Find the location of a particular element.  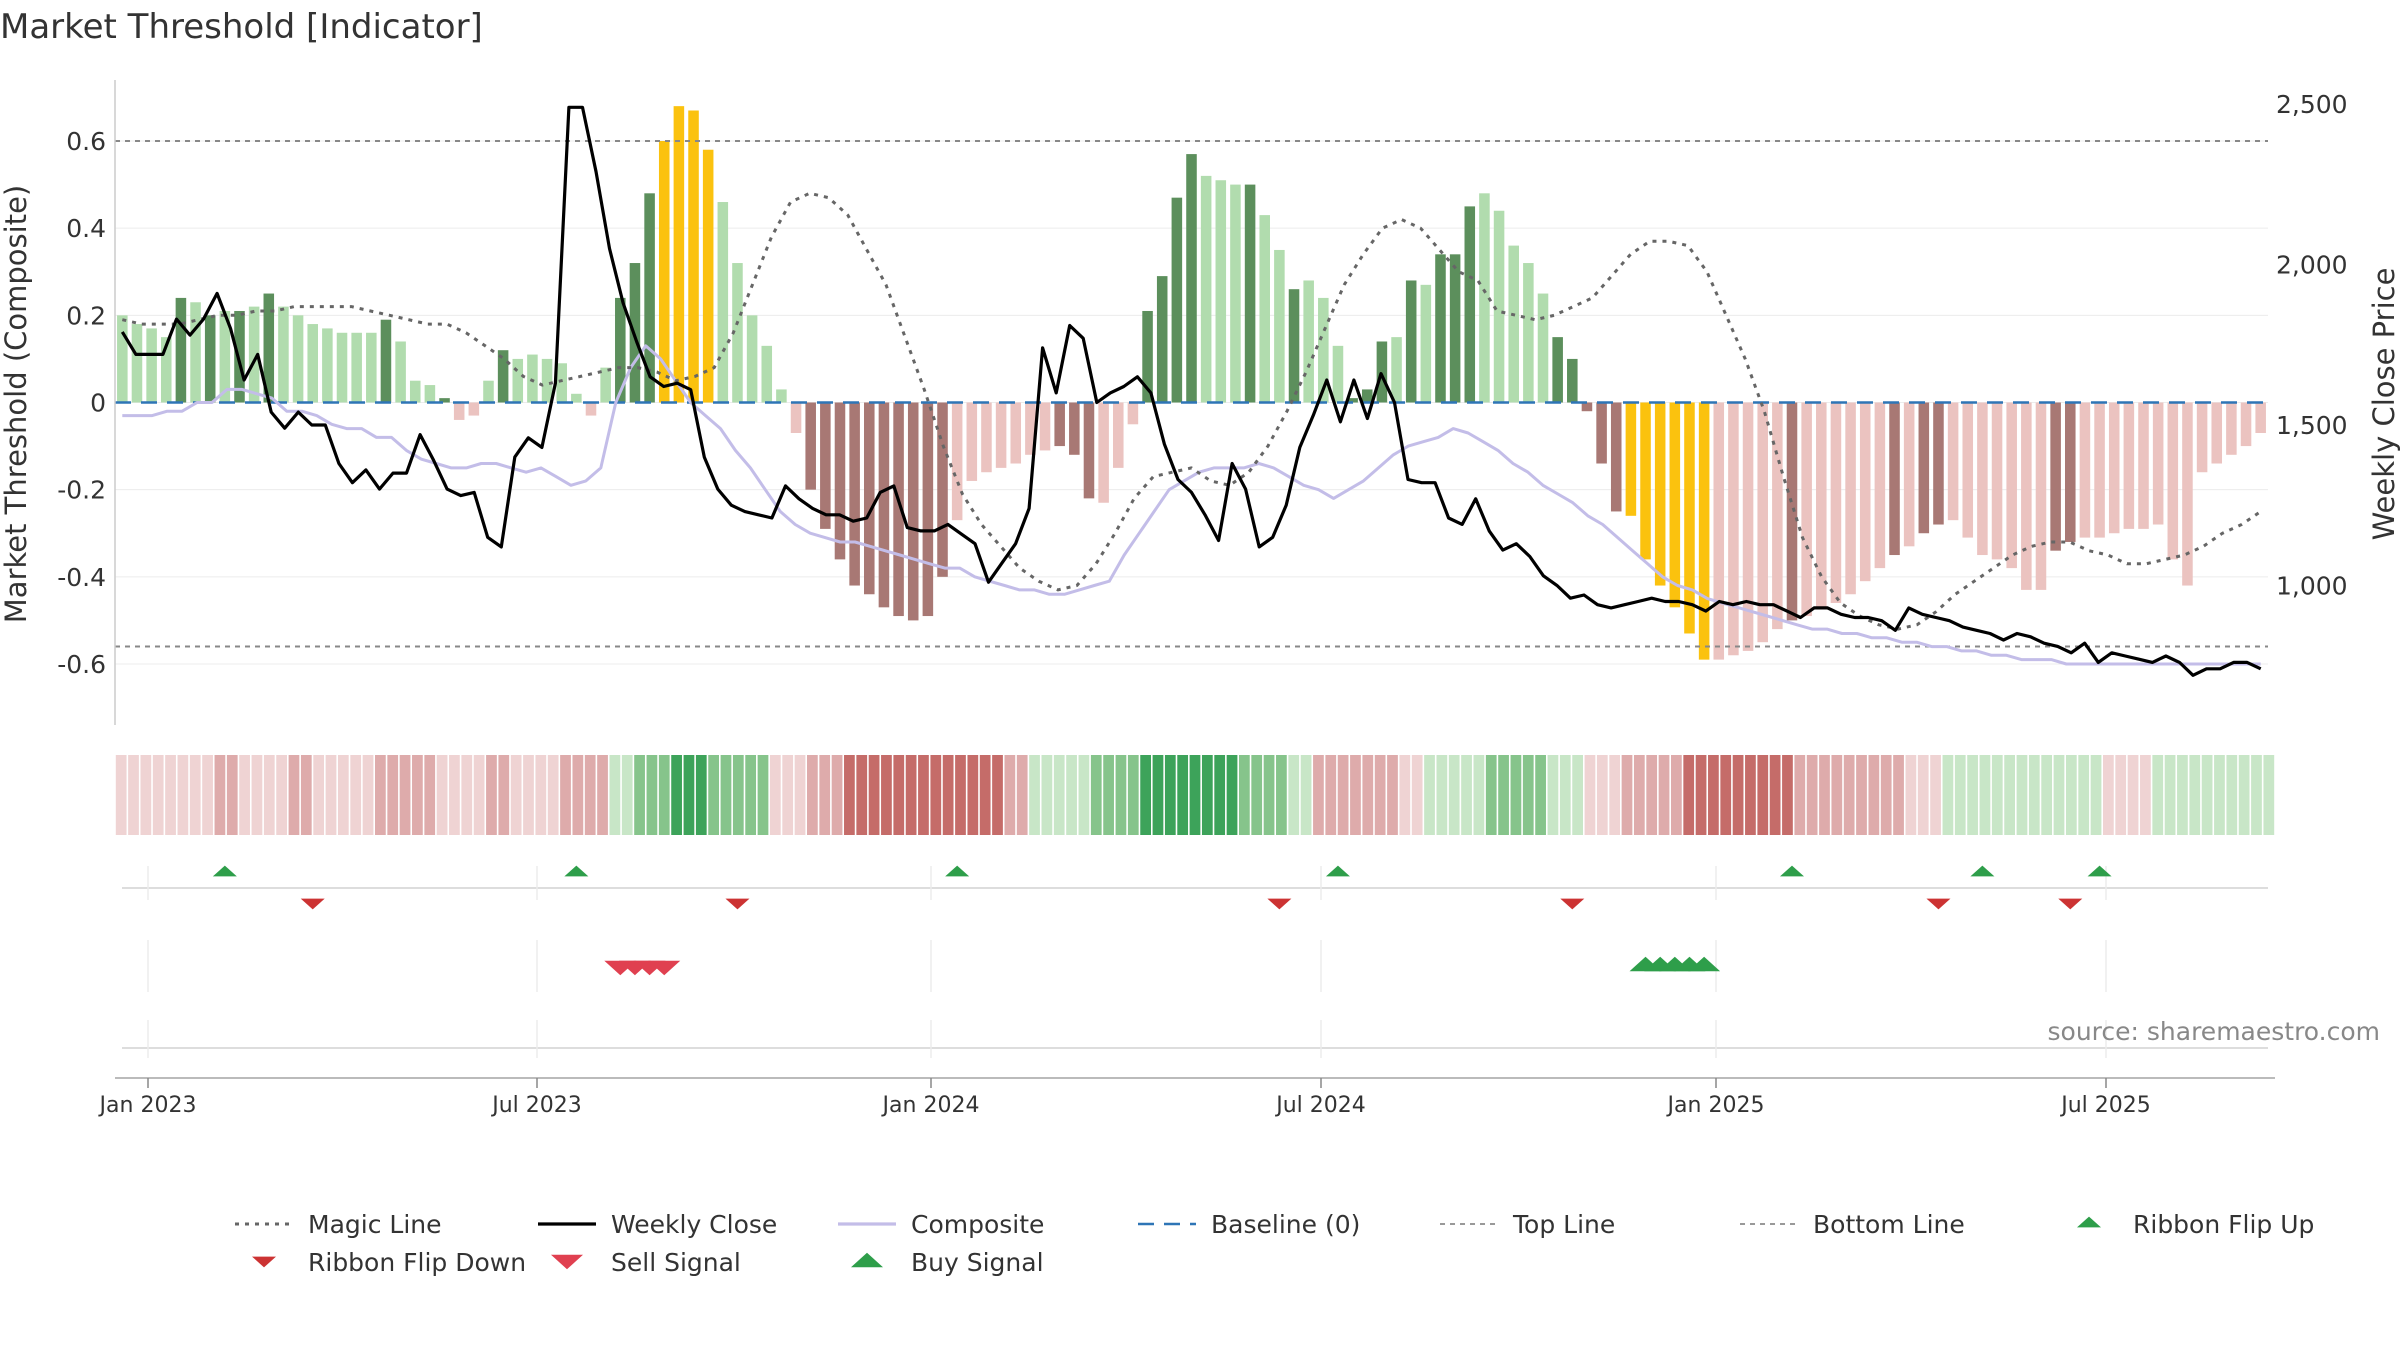

legend-label: Buy Signal is located at coordinates (977, 1262).